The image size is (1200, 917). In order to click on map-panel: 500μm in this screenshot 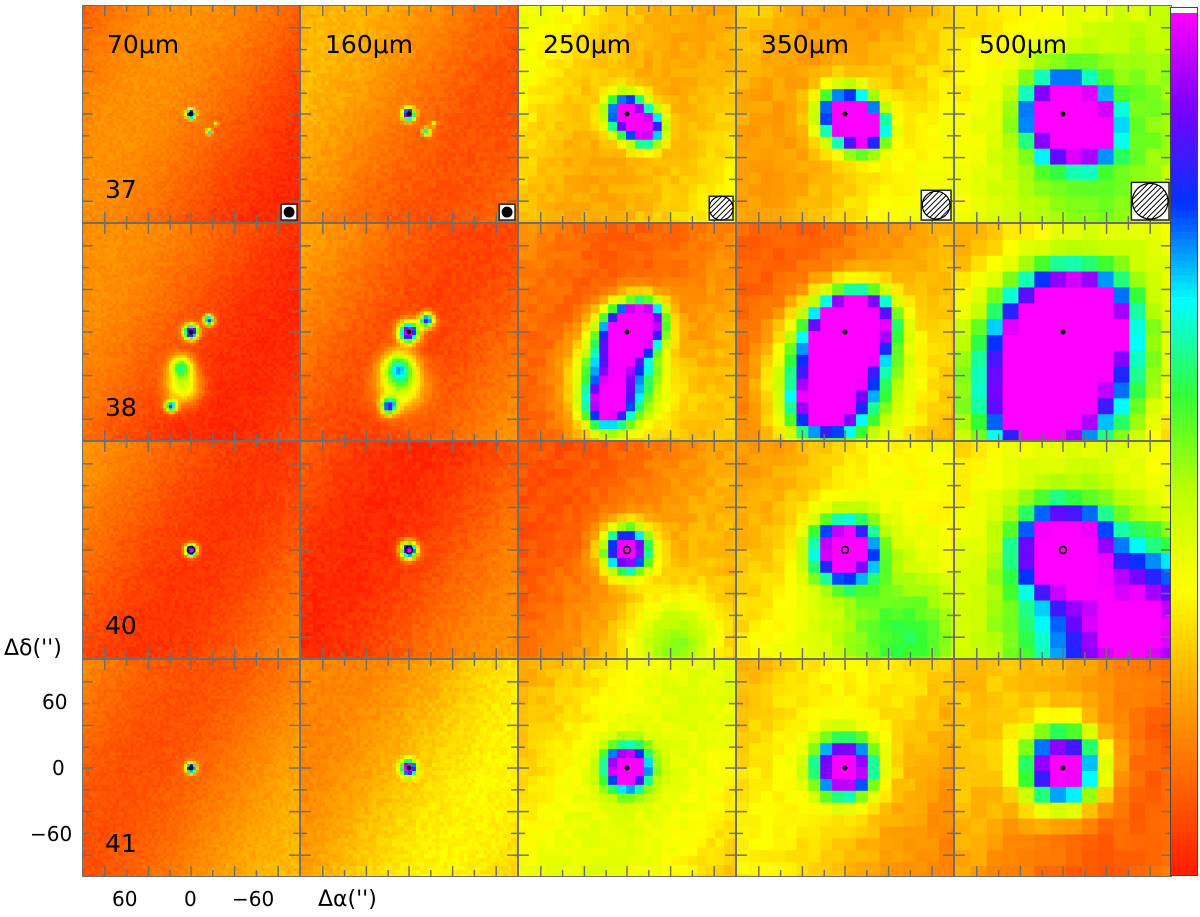, I will do `click(1063, 114)`.